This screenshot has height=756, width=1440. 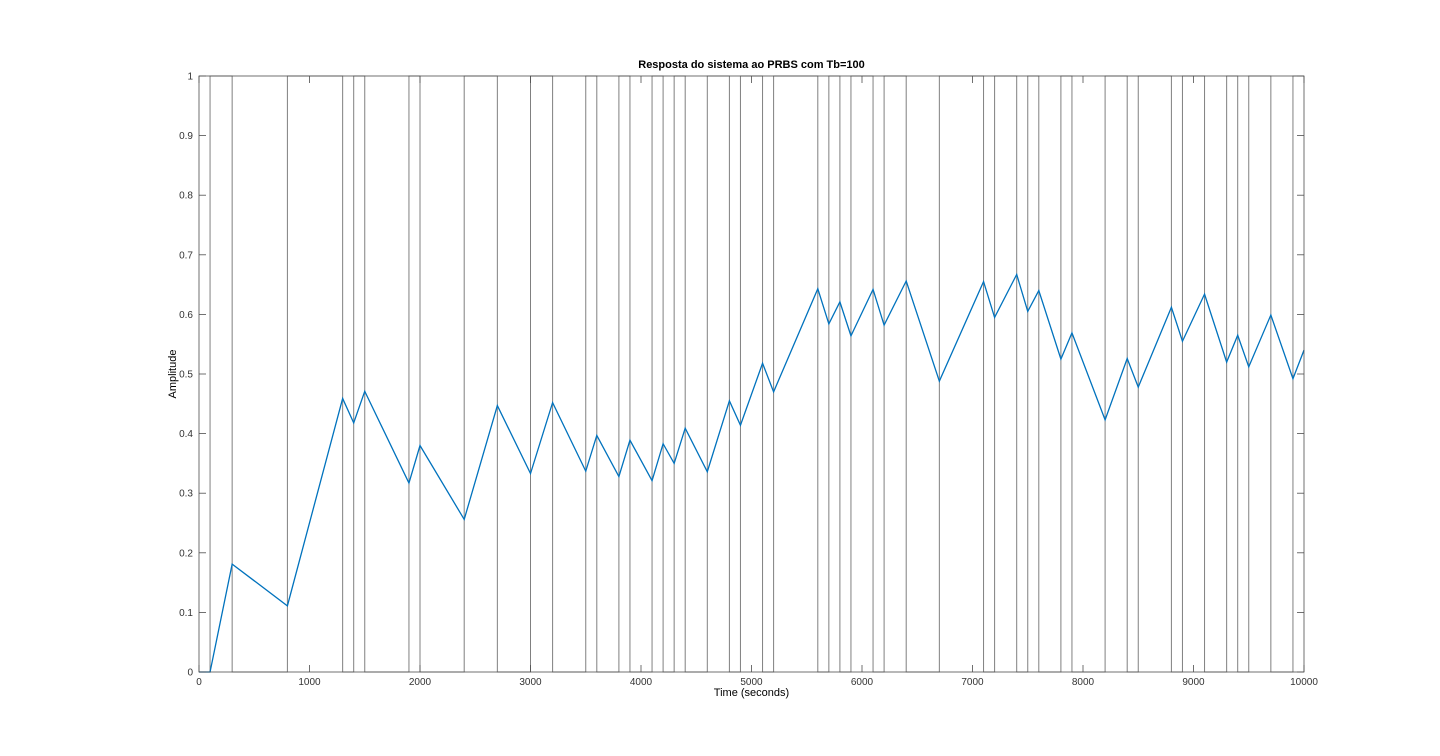 I want to click on y-axis-label: Amplitude, so click(x=173, y=374).